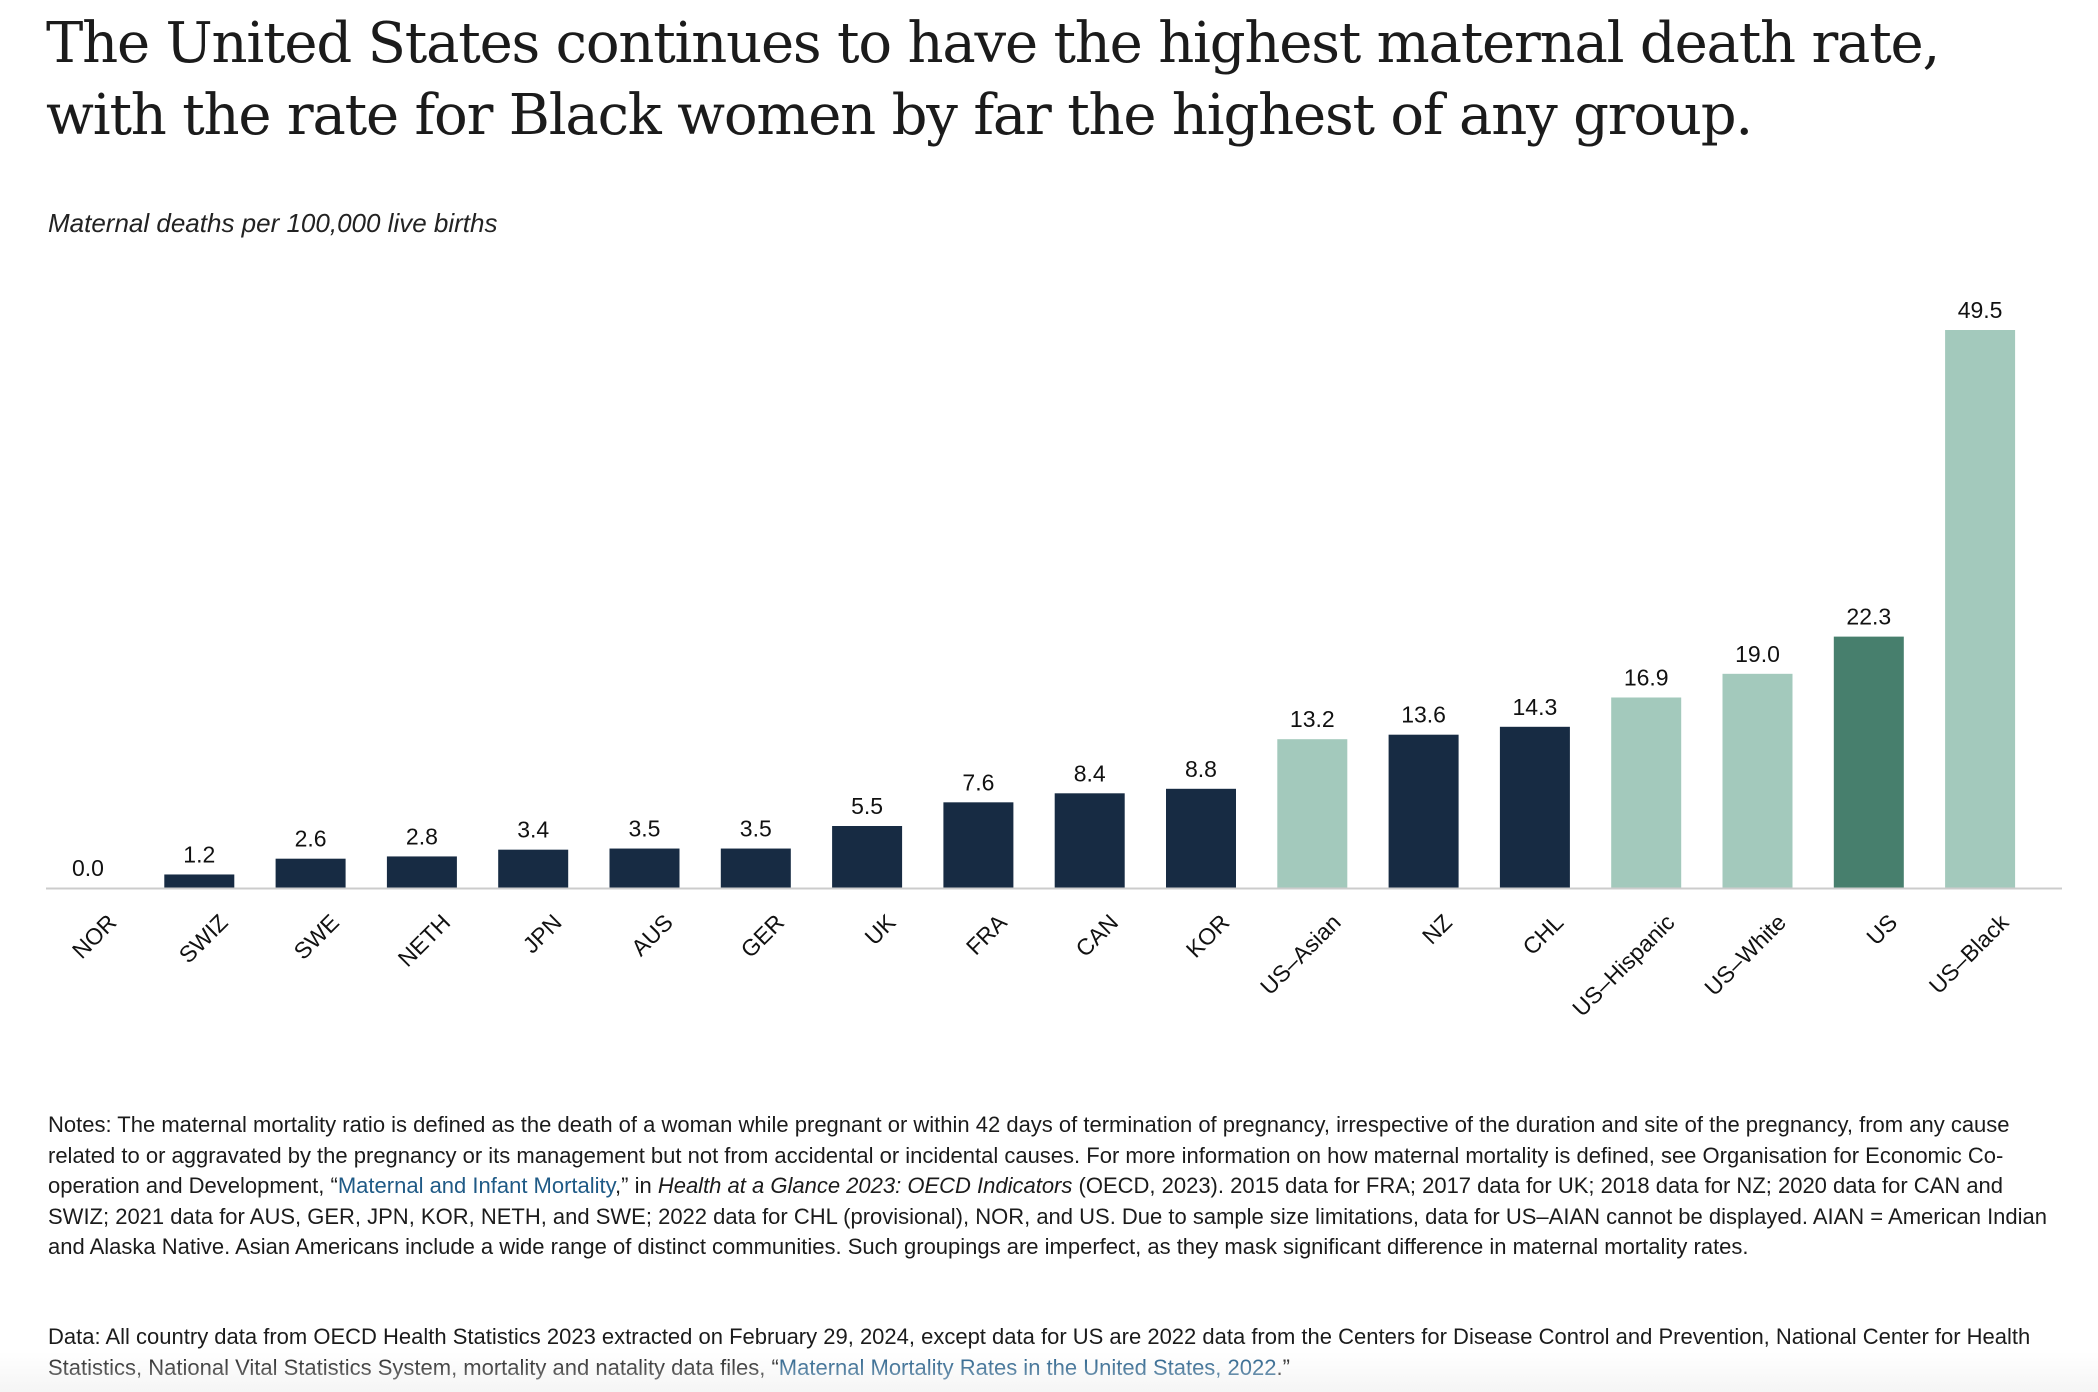  What do you see at coordinates (94, 936) in the screenshot?
I see `category-label: NOR` at bounding box center [94, 936].